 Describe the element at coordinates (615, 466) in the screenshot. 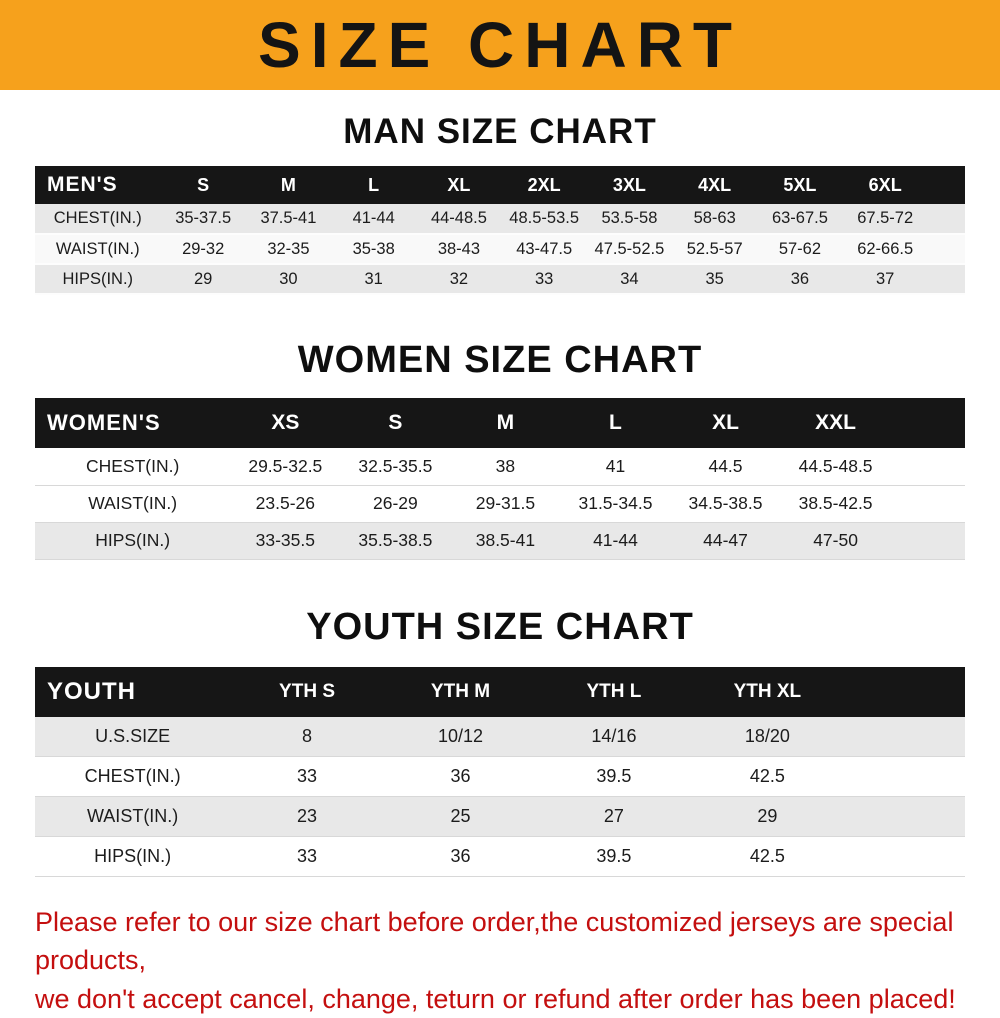

I see `size-value-cell: 41` at that location.